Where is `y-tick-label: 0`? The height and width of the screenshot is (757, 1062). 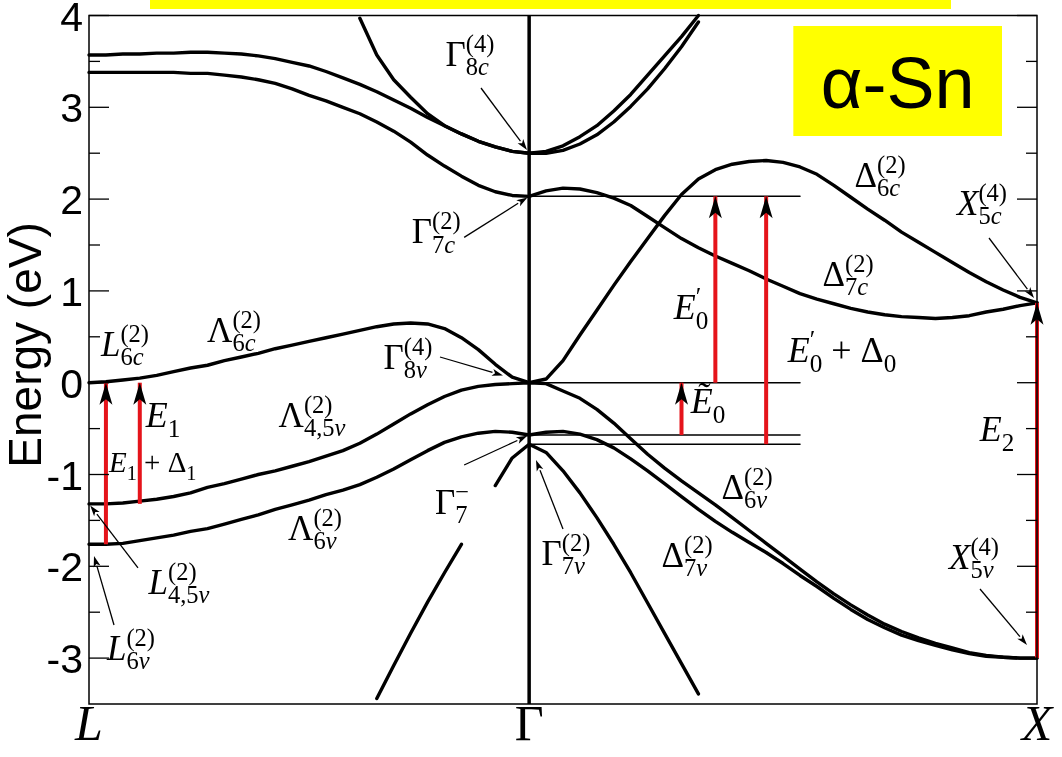
y-tick-label: 0 is located at coordinates (71, 383).